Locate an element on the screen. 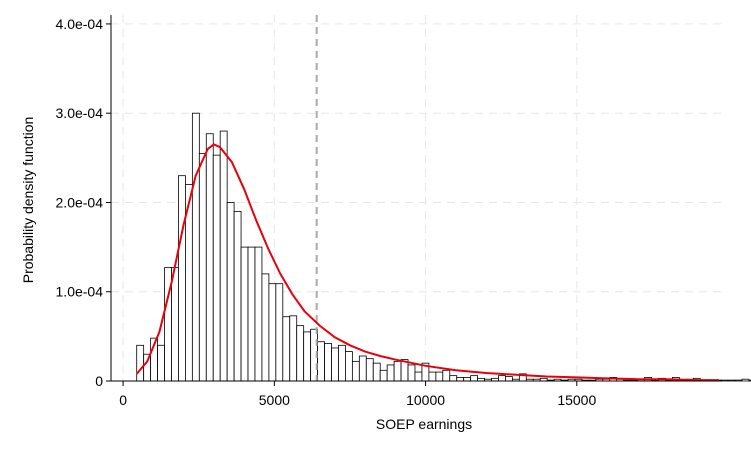 This screenshot has height=451, width=751. y-tick-label: 3.0e-04 is located at coordinates (80, 113).